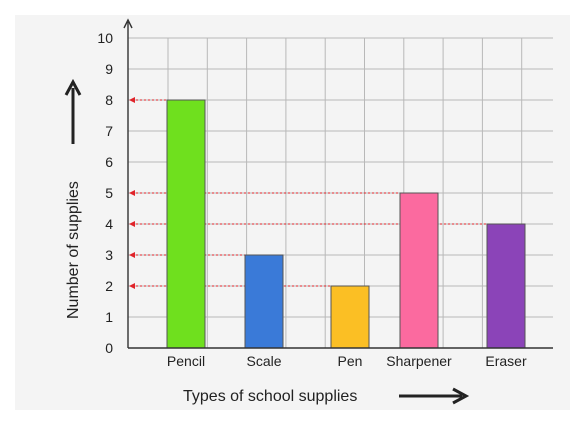 The image size is (585, 428). Describe the element at coordinates (109, 193) in the screenshot. I see `y-tick-label: 5` at that location.